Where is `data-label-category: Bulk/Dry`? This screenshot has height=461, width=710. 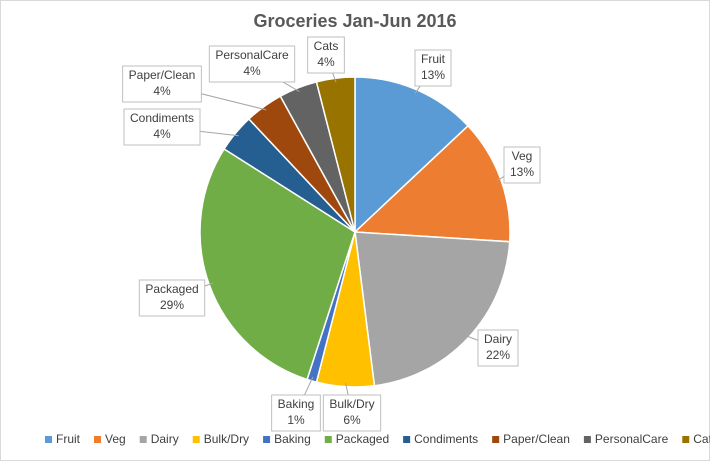 data-label-category: Bulk/Dry is located at coordinates (351, 404).